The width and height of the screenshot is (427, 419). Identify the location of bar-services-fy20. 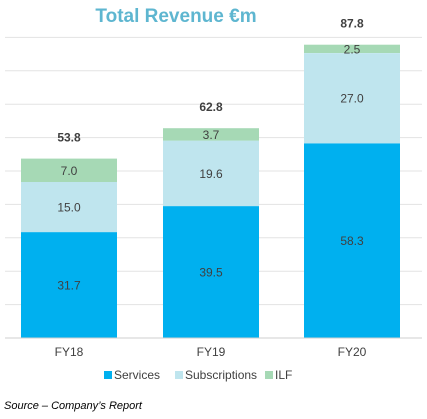
(352, 240).